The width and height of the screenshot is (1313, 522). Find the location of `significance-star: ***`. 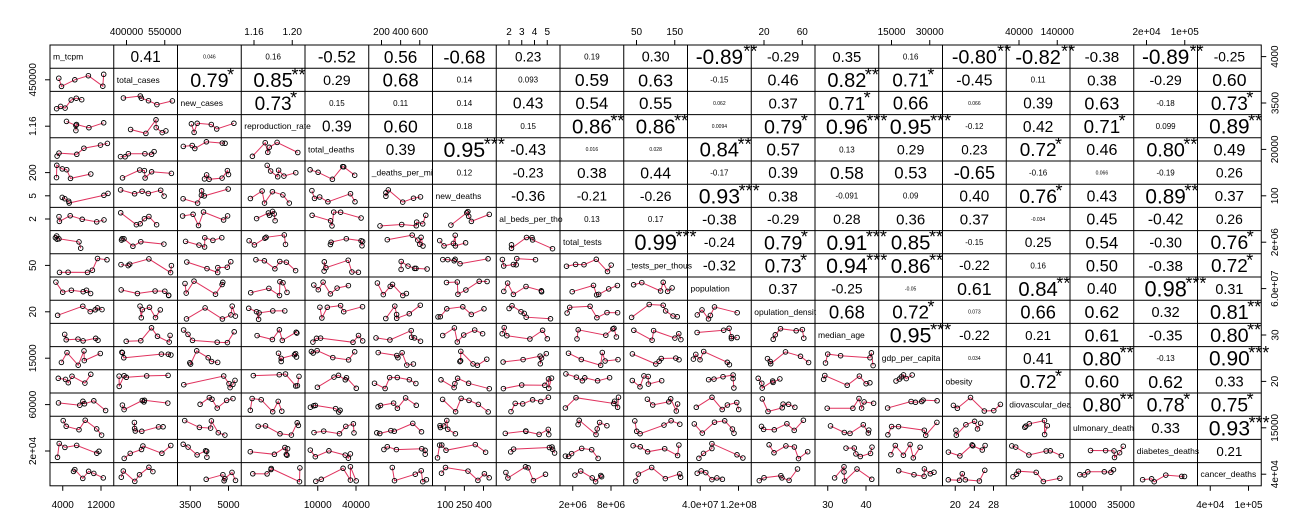

significance-star: *** is located at coordinates (1259, 423).